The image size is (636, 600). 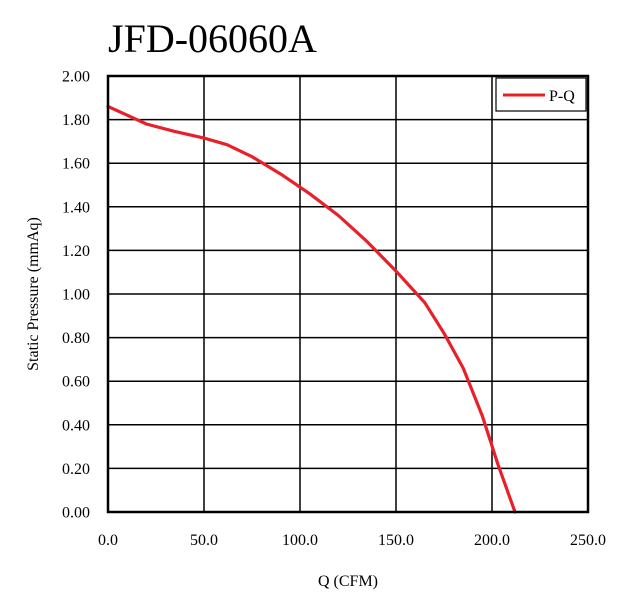 What do you see at coordinates (76, 207) in the screenshot?
I see `y-tick-label: 1.40` at bounding box center [76, 207].